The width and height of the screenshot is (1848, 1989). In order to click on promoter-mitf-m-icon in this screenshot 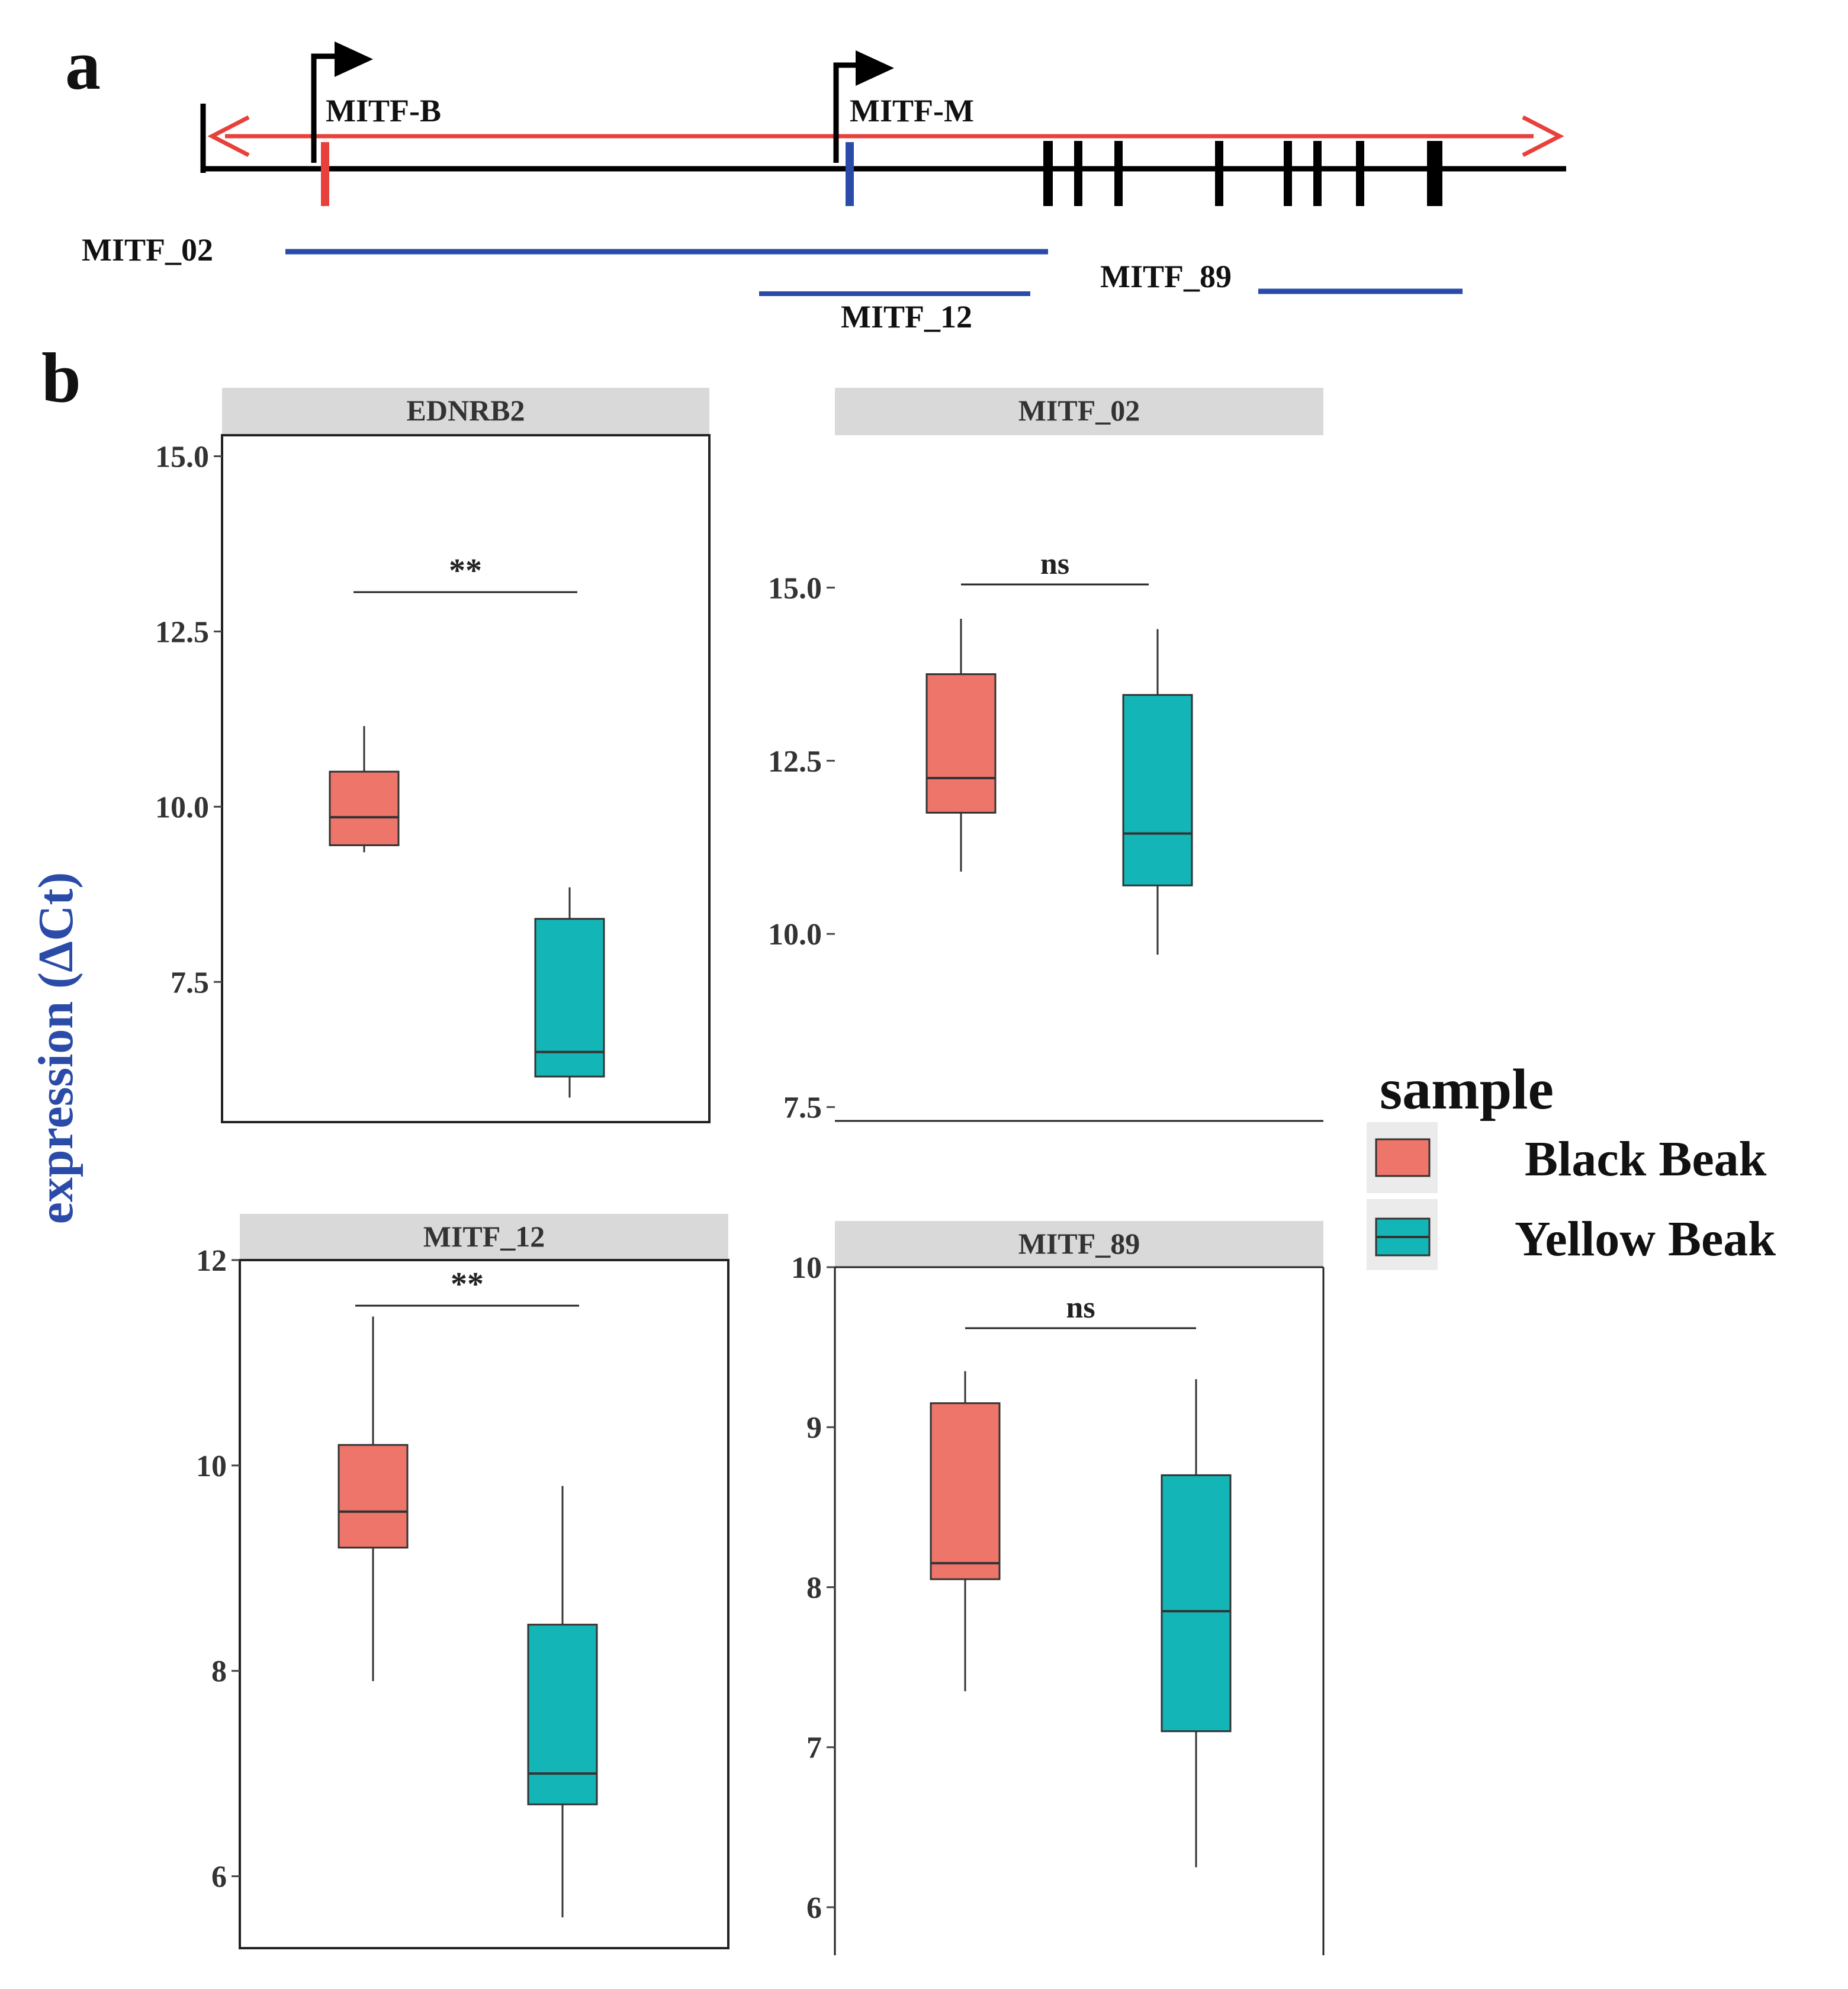, I will do `click(864, 106)`.